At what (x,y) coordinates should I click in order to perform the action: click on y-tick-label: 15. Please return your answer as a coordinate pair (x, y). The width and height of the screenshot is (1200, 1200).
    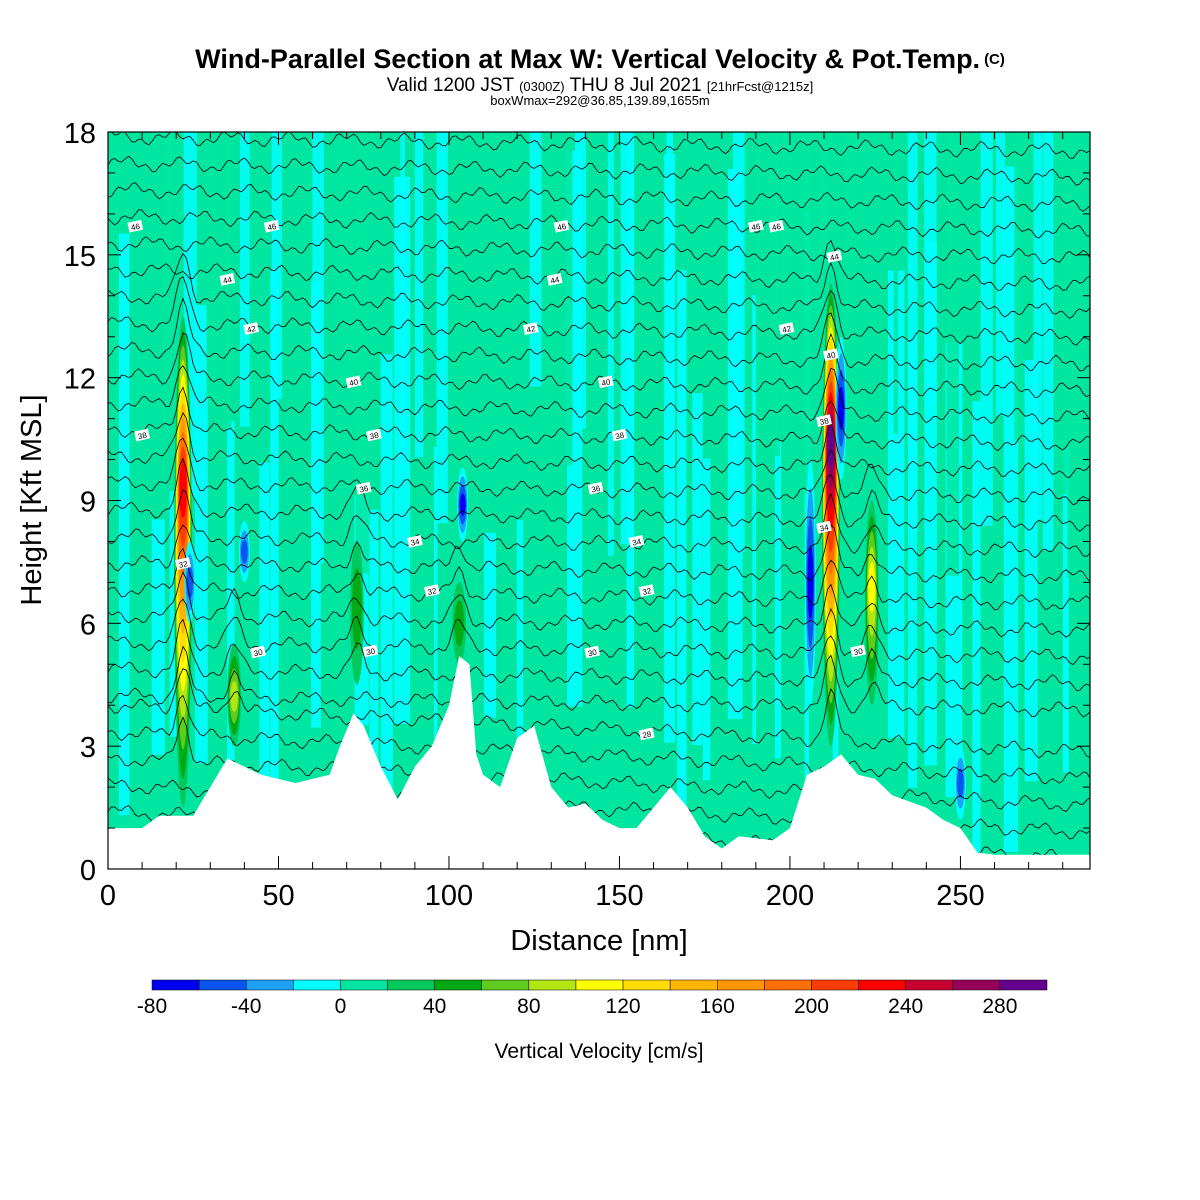
    Looking at the image, I should click on (80, 257).